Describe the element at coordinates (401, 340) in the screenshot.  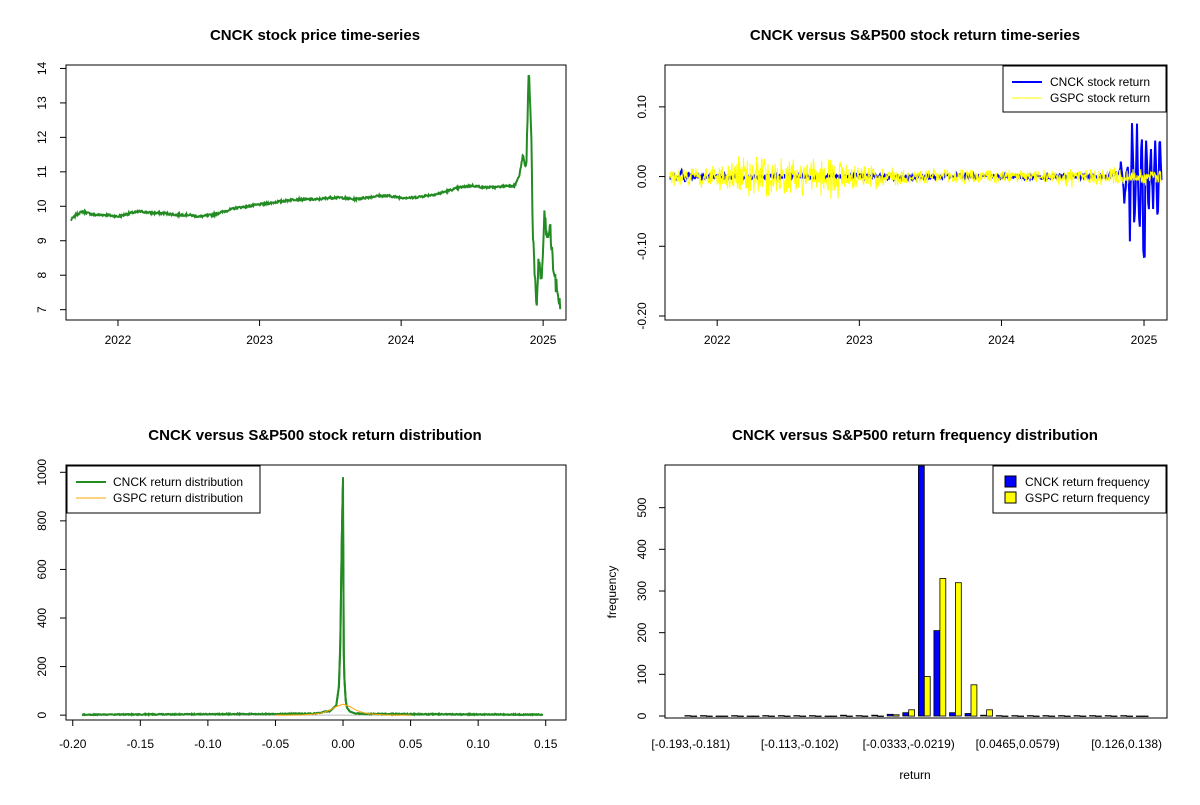
I see `price-x-tick-label-2: 2024` at that location.